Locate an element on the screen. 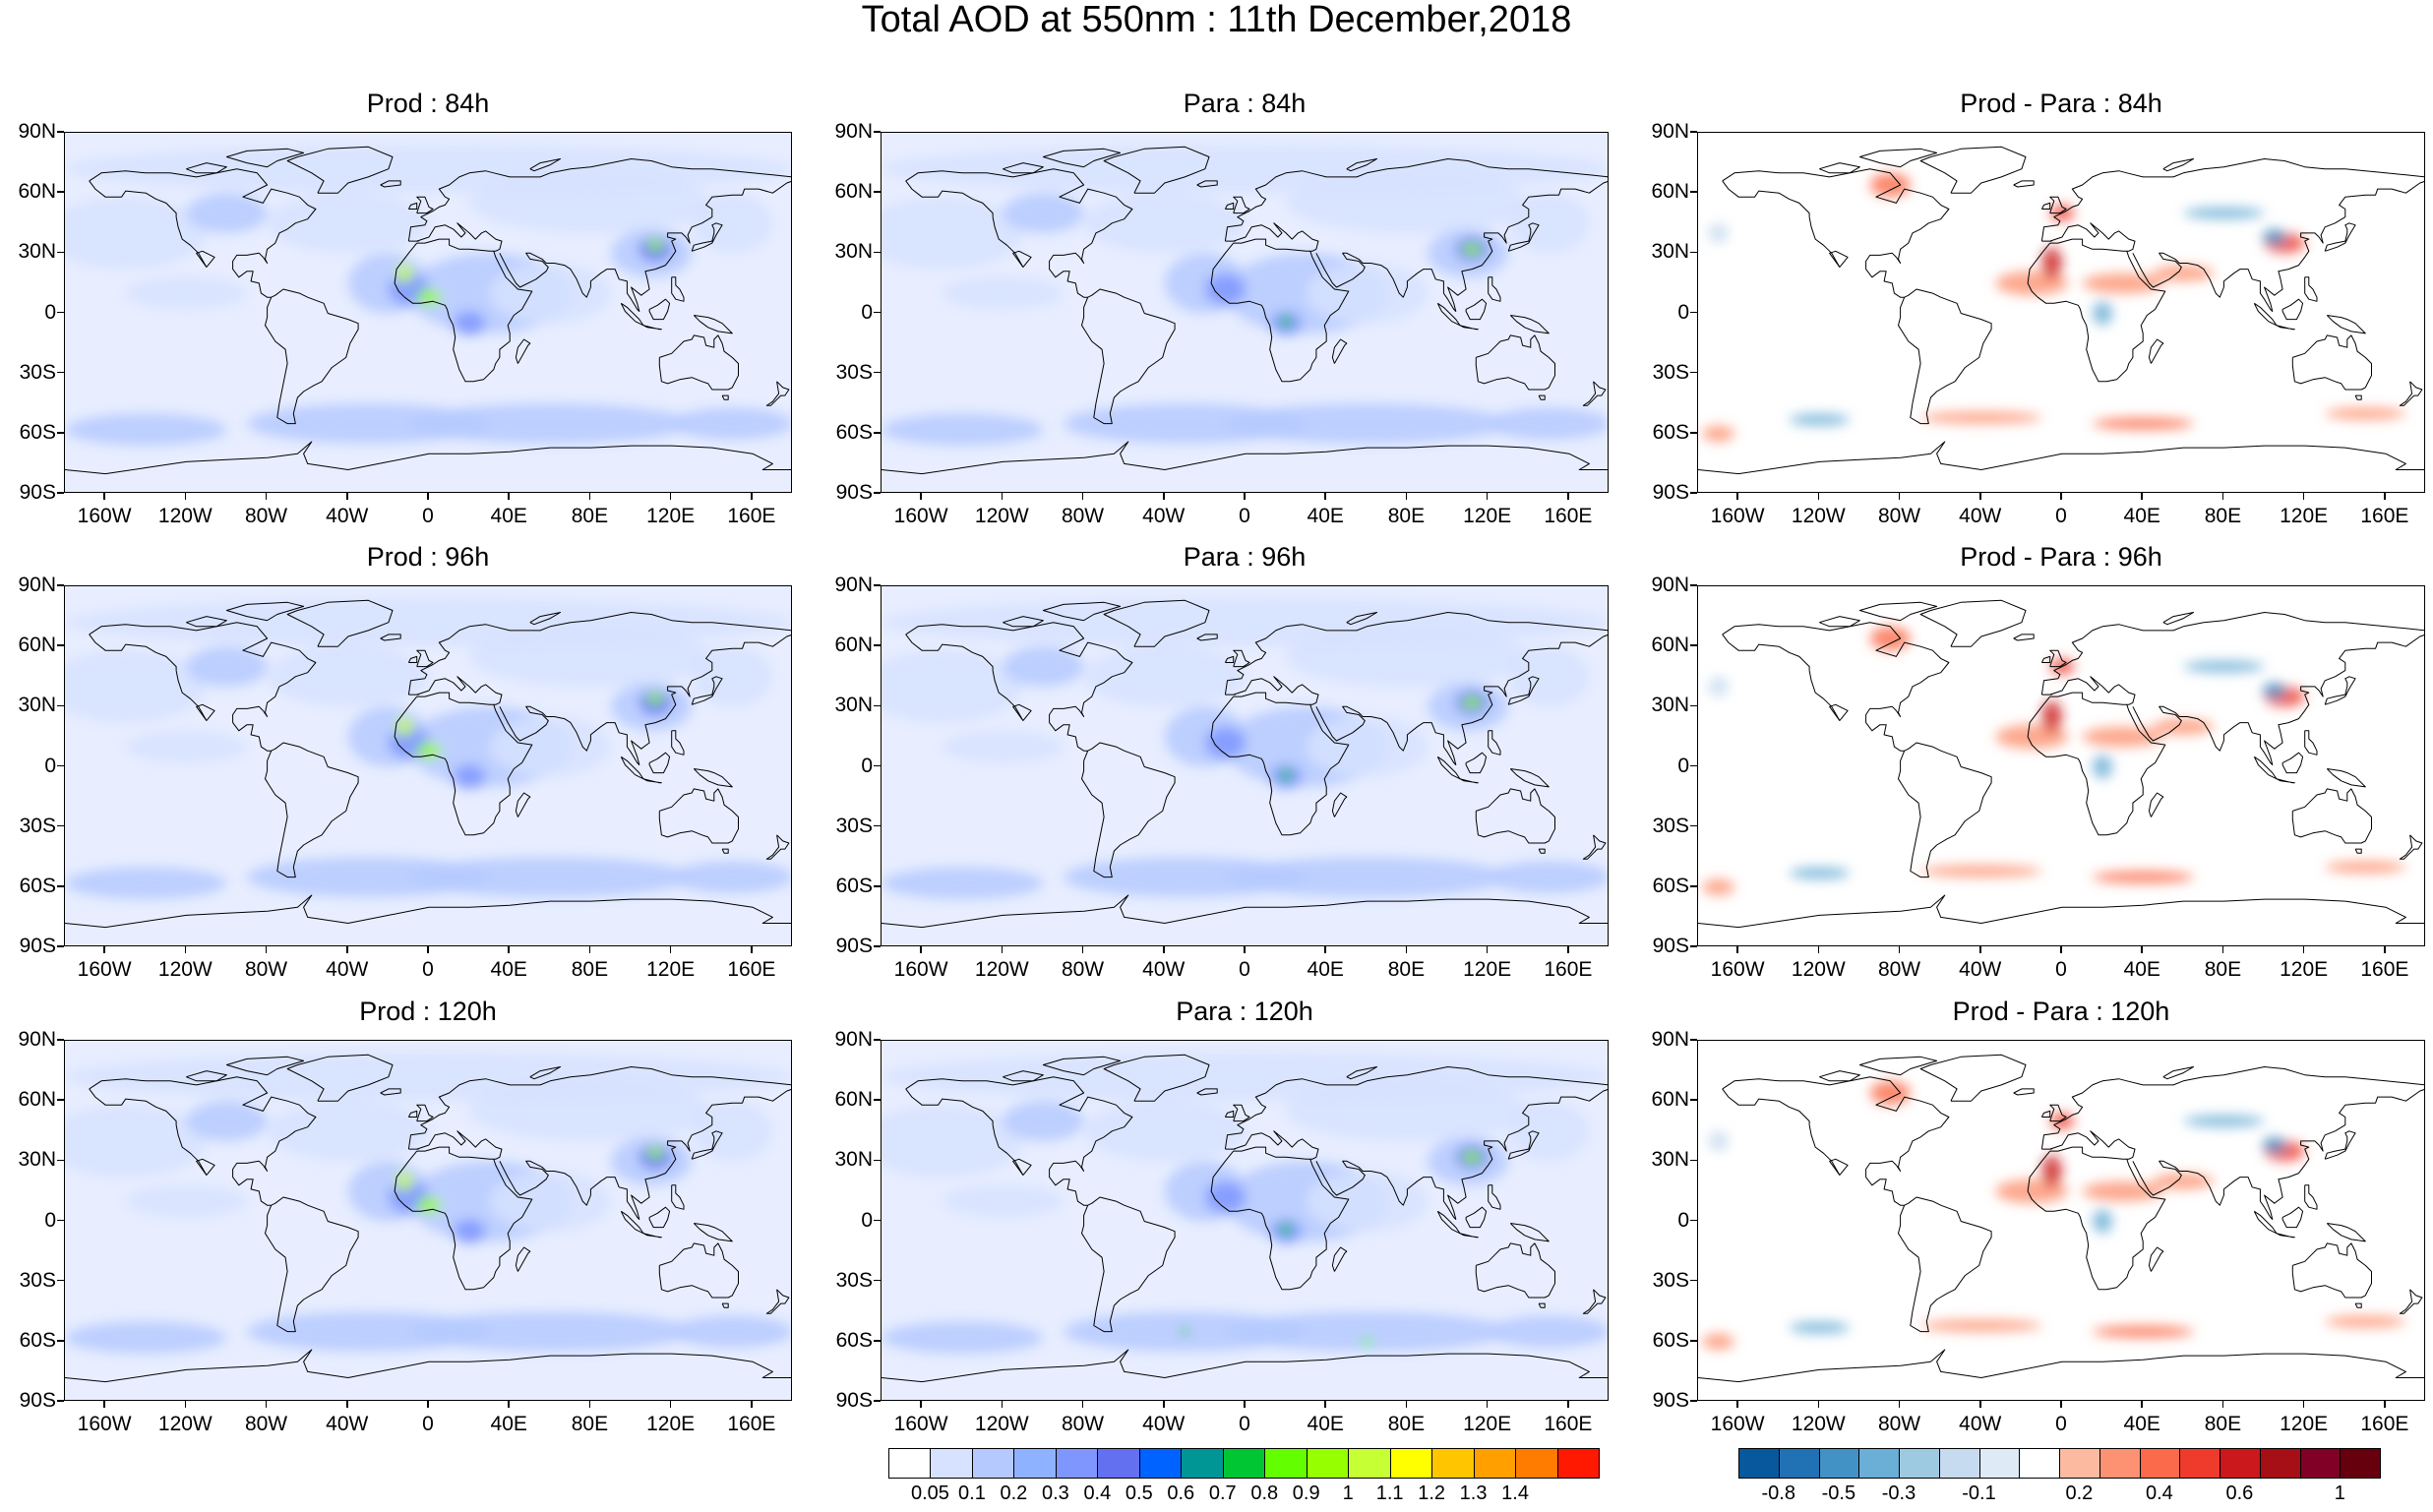  coastlines is located at coordinates (428, 764).